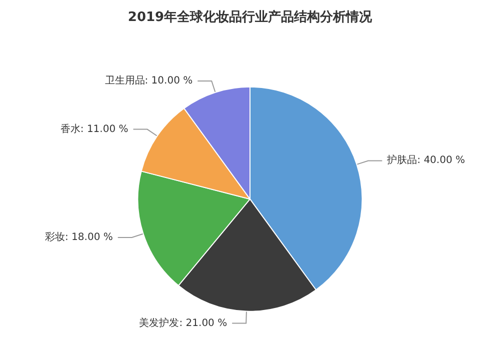 The height and width of the screenshot is (362, 500). What do you see at coordinates (251, 17) in the screenshot?
I see `chart-title: 2019年全球化妆品行业产品结构分析情况` at bounding box center [251, 17].